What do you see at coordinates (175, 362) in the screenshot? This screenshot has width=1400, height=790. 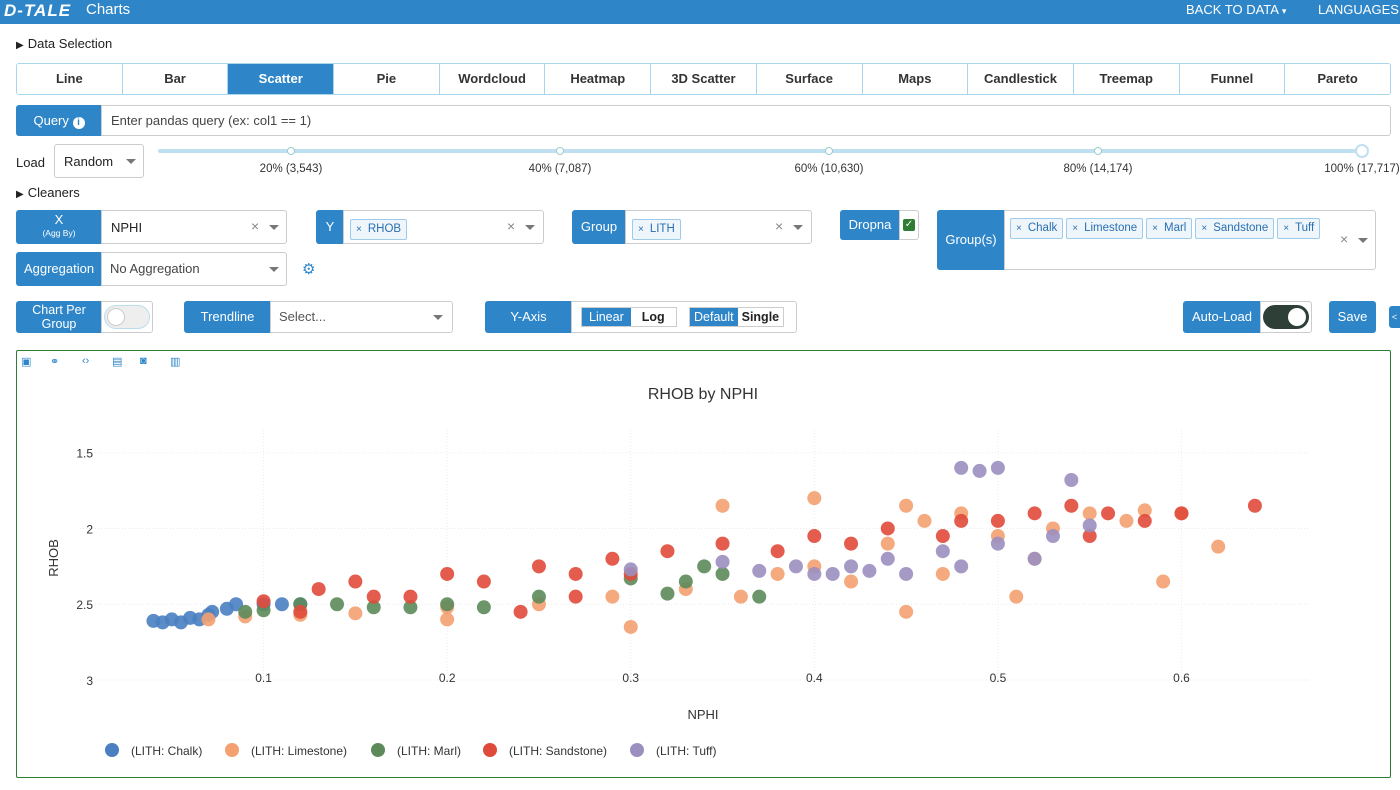 I see `csv-export-icon: ▥` at bounding box center [175, 362].